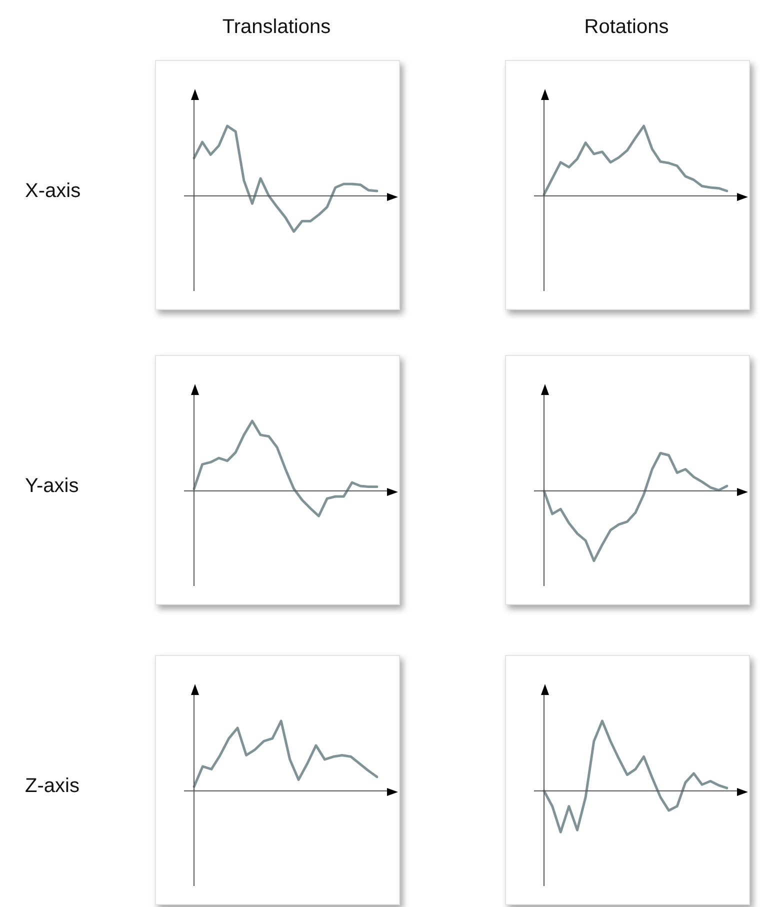 The width and height of the screenshot is (766, 907). Describe the element at coordinates (626, 27) in the screenshot. I see `chart-title: Rotations` at that location.